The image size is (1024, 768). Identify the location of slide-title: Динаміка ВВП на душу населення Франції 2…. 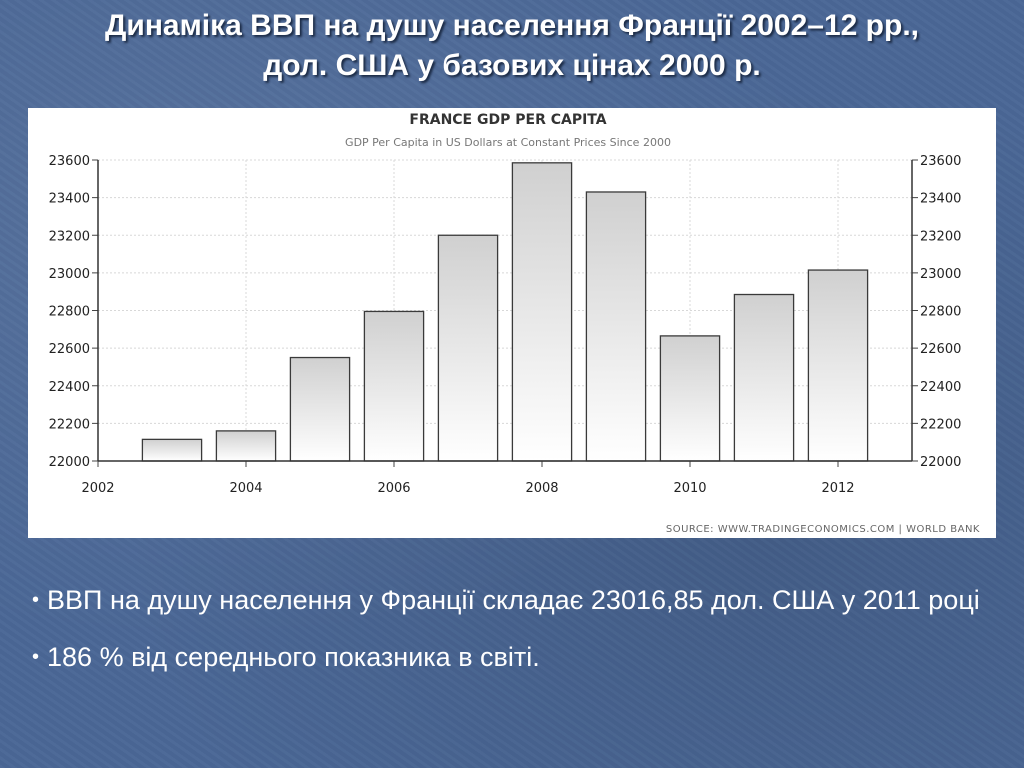
(512, 46).